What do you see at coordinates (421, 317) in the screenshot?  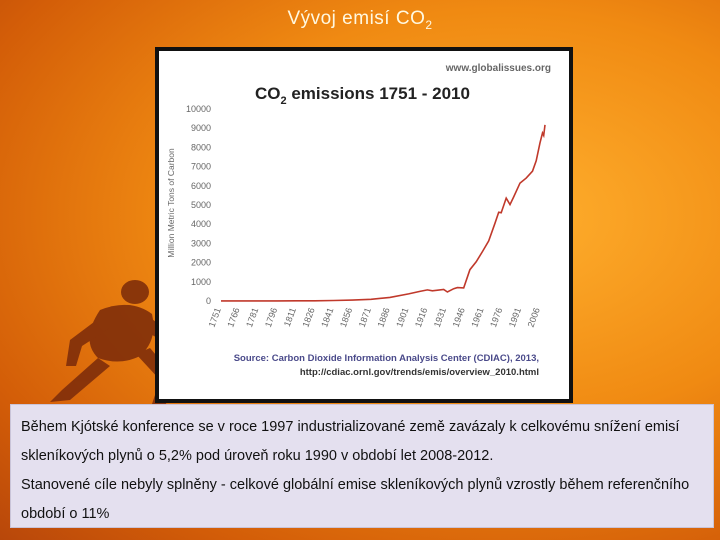 I see `x-tick-label: 1916` at bounding box center [421, 317].